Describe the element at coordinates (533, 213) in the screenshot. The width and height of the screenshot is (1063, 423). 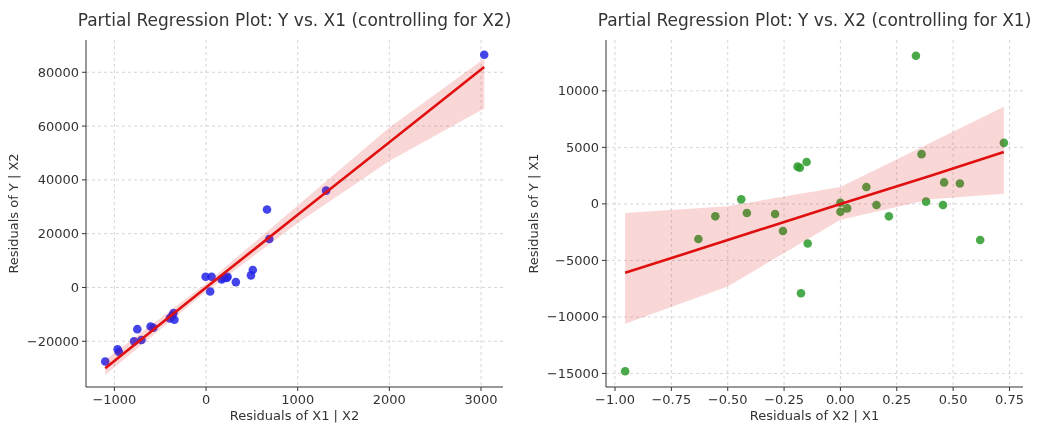
I see `y-axis-title: Residuals of Y | X1` at that location.